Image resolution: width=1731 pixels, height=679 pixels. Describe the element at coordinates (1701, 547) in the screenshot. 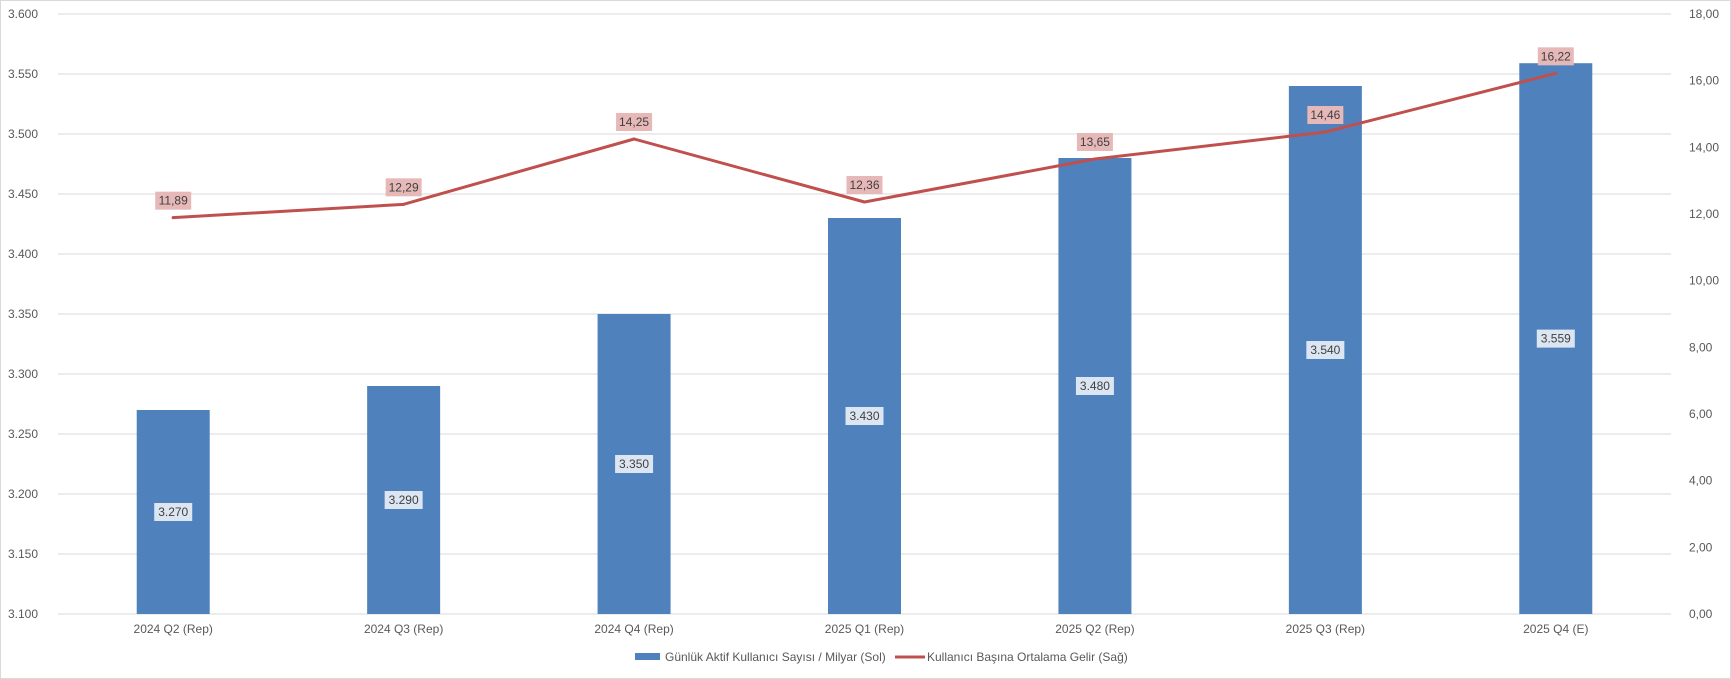

I see `y-right-tick-label: 2,00` at that location.